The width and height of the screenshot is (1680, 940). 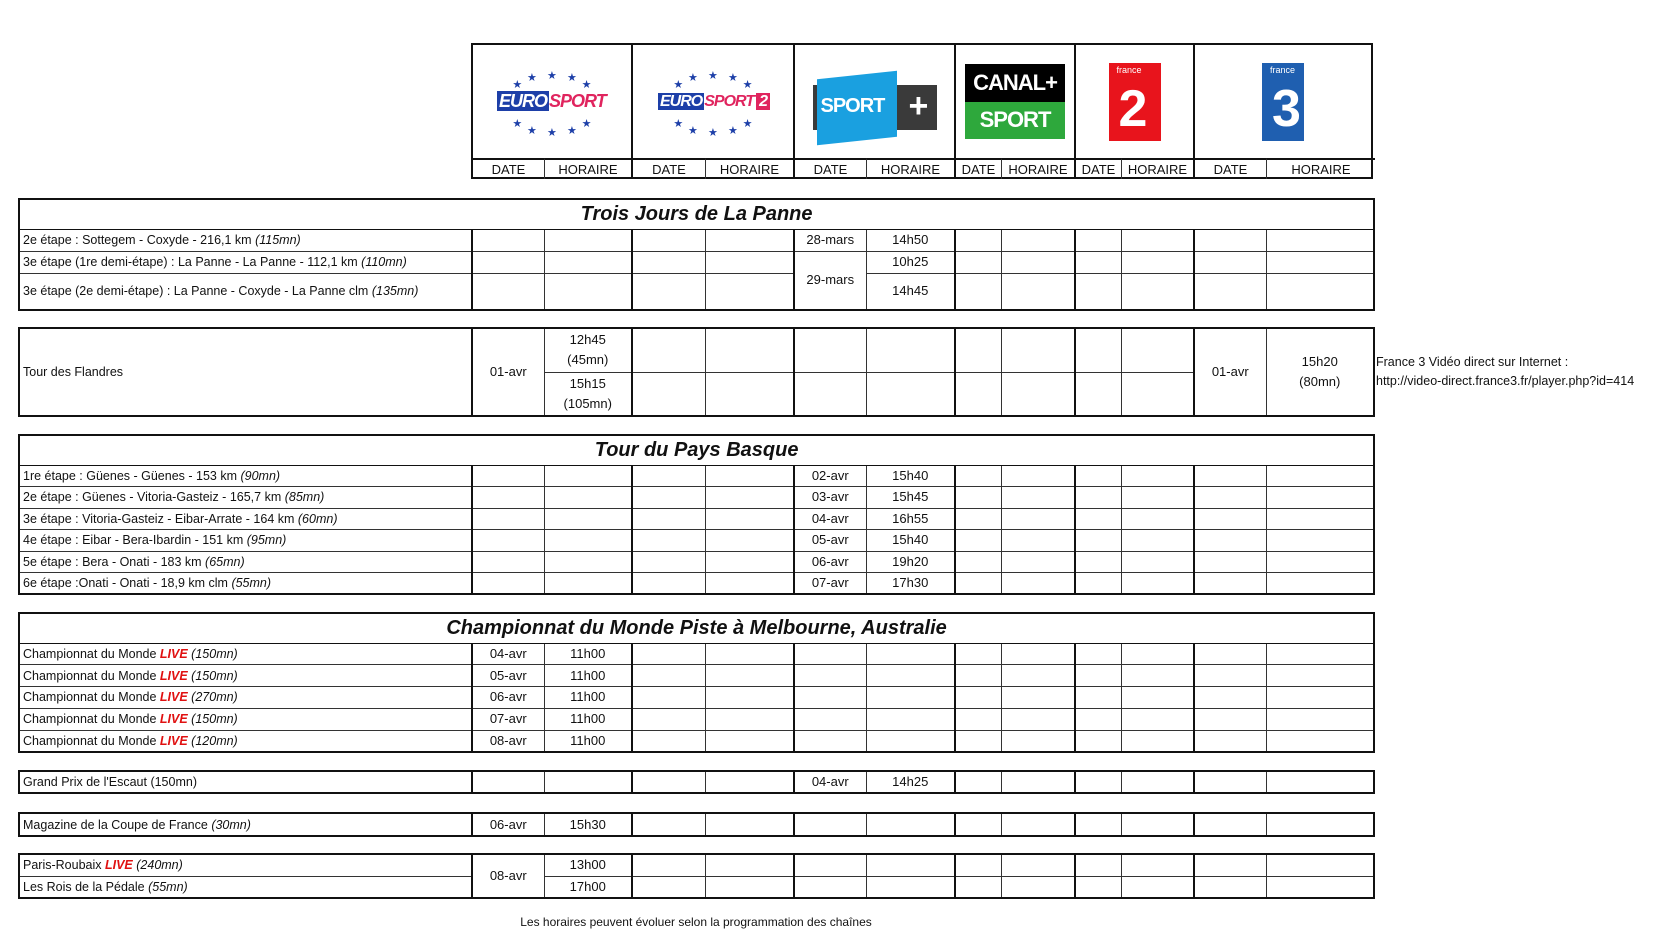 What do you see at coordinates (588, 394) in the screenshot?
I see `time-cell-eurosport: 15h15 (105mn)` at bounding box center [588, 394].